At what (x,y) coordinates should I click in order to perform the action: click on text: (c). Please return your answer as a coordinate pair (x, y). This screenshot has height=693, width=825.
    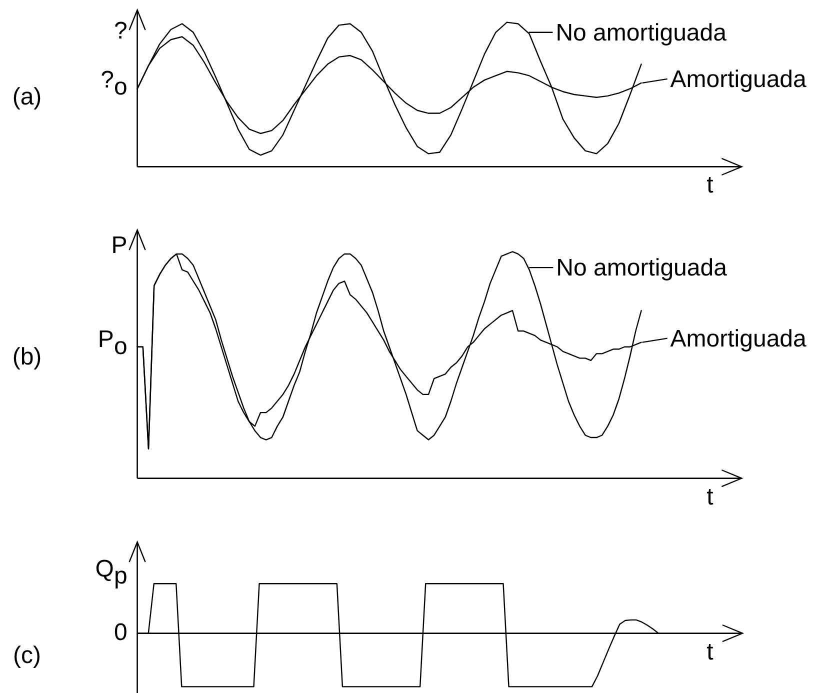
    Looking at the image, I should click on (27, 655).